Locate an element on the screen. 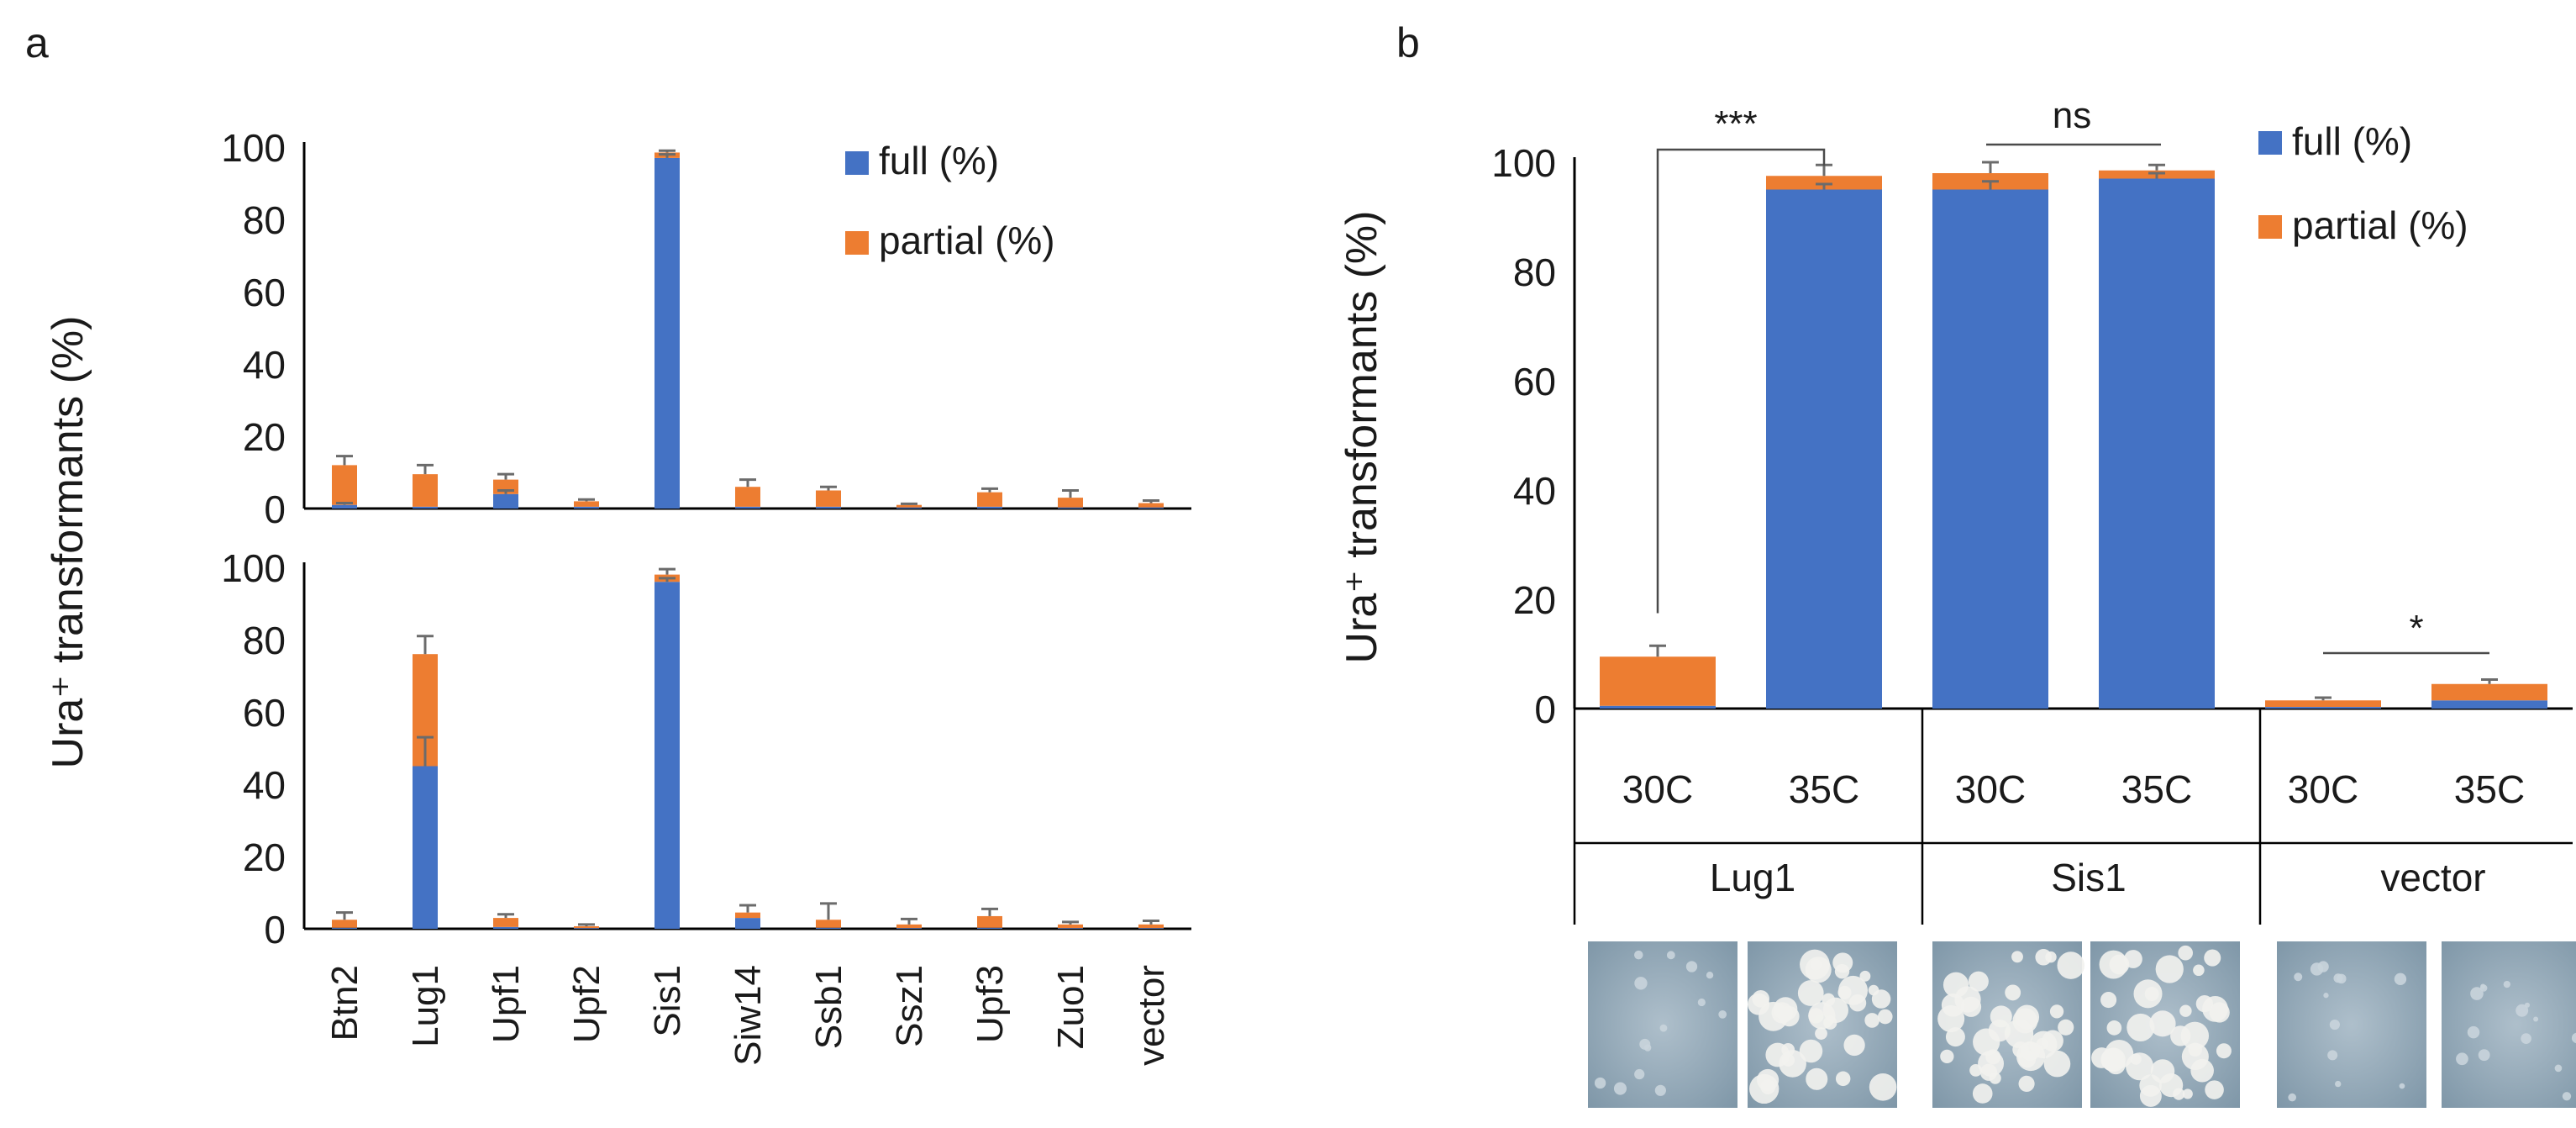  panel-b-legend: full (%) partial (%) is located at coordinates (2363, 183).